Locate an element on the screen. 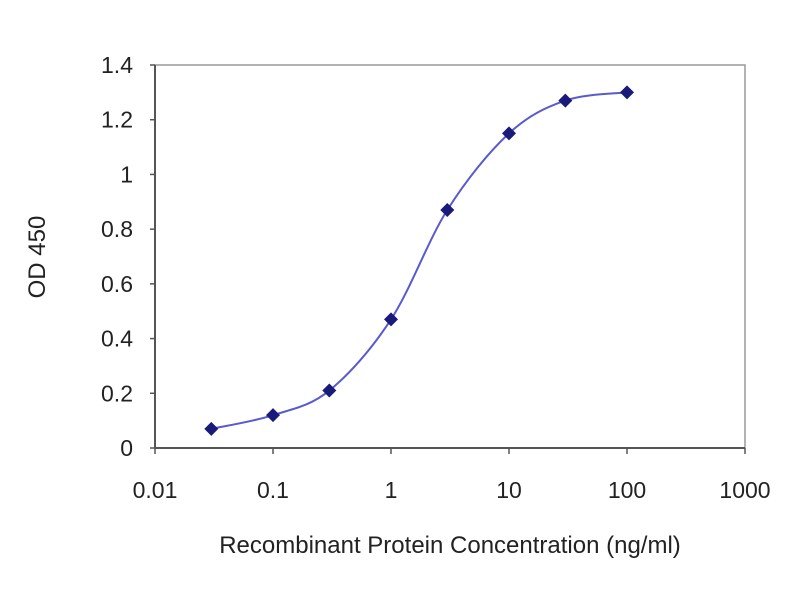 Image resolution: width=800 pixels, height=605 pixels. y-tick-label: 0.4 is located at coordinates (117, 339).